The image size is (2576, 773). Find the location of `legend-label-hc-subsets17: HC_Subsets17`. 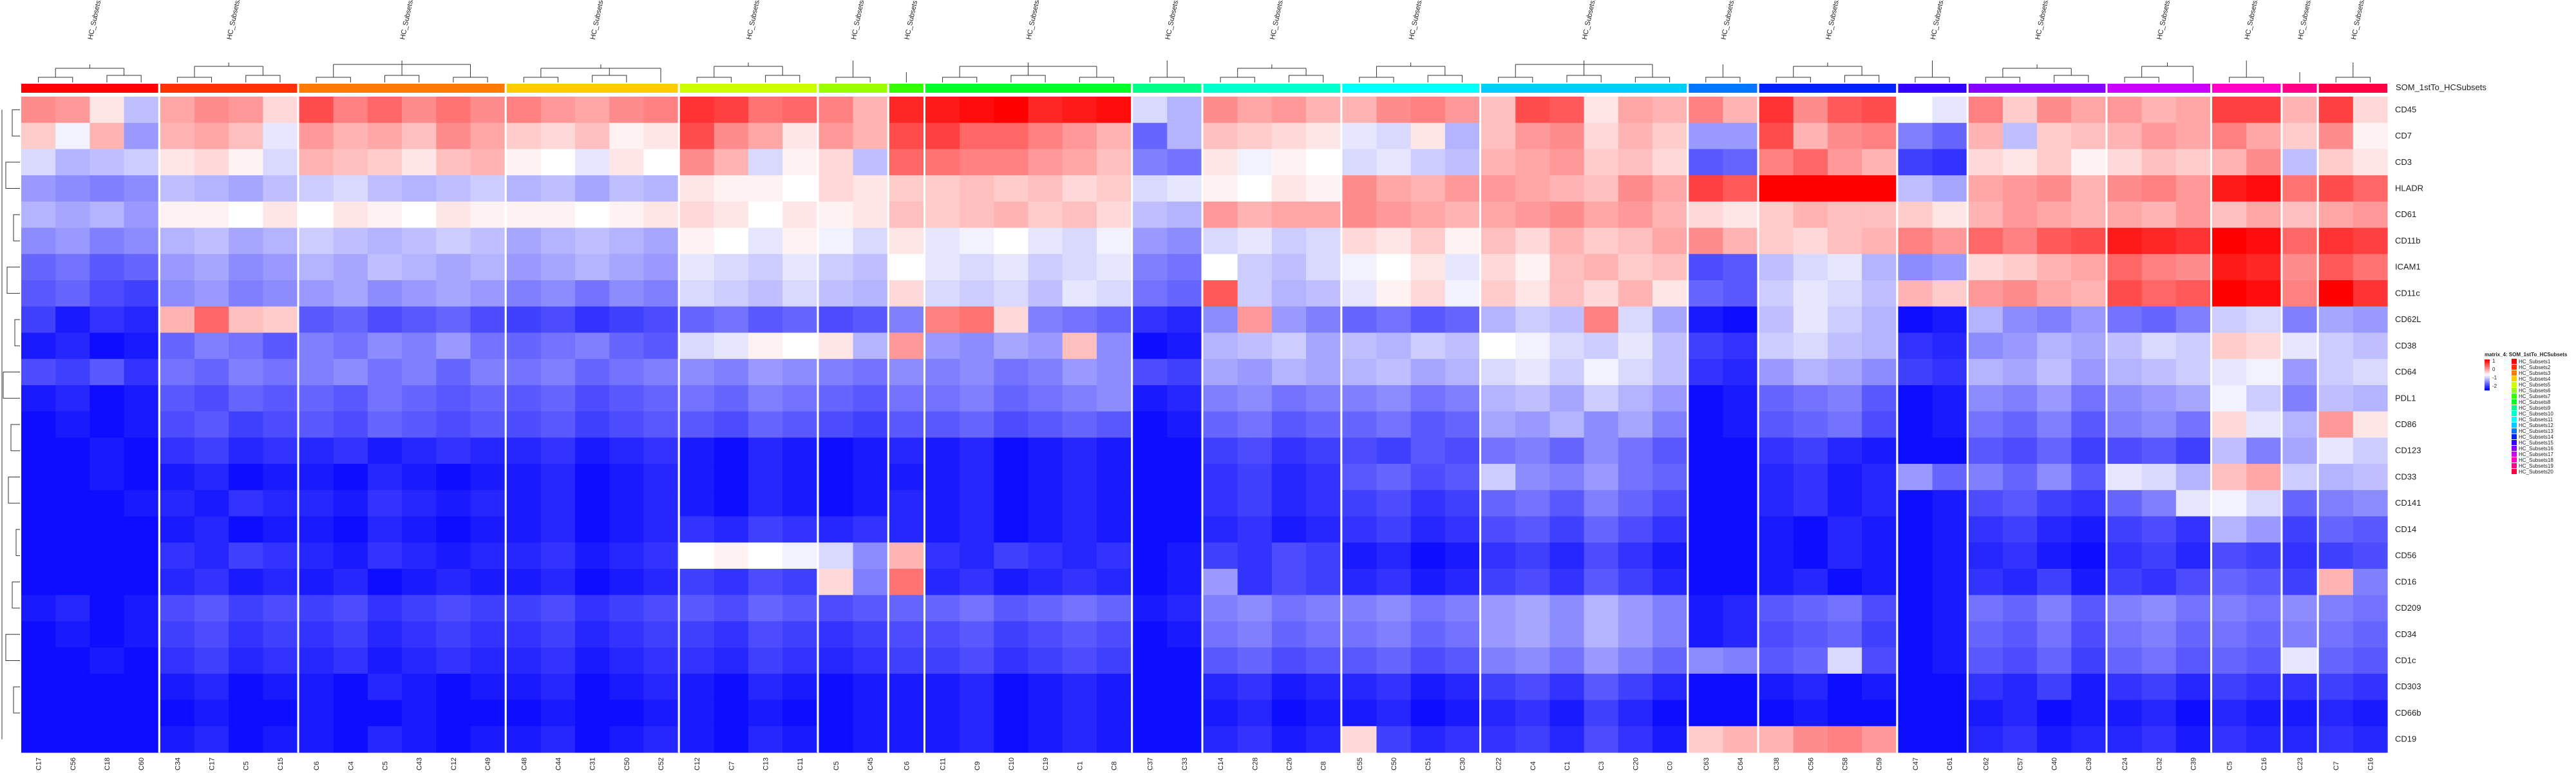

legend-label-hc-subsets17: HC_Subsets17 is located at coordinates (2536, 454).